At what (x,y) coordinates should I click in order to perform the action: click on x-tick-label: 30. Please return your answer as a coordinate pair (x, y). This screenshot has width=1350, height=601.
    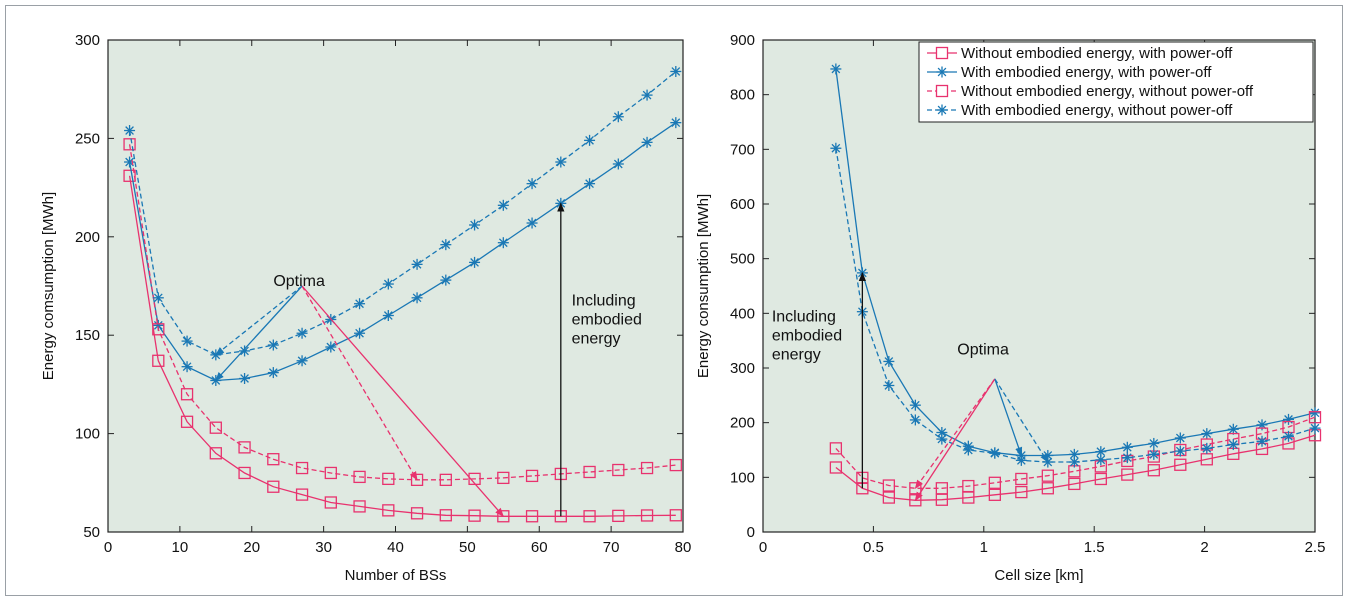
    Looking at the image, I should click on (323, 547).